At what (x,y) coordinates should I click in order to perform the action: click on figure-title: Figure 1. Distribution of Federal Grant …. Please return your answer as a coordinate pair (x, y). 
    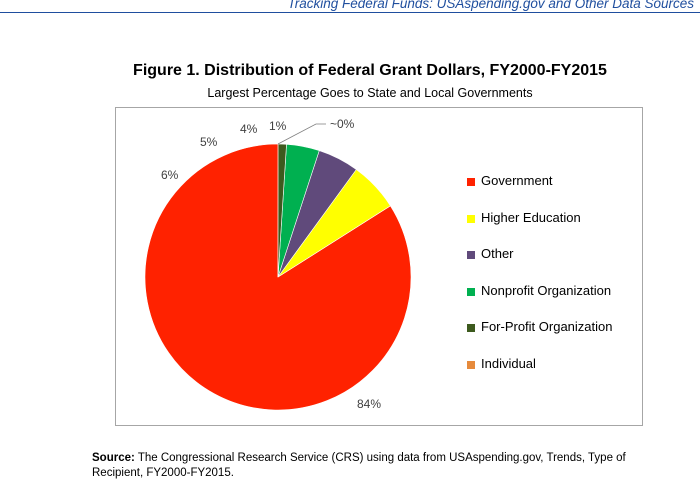
    Looking at the image, I should click on (370, 71).